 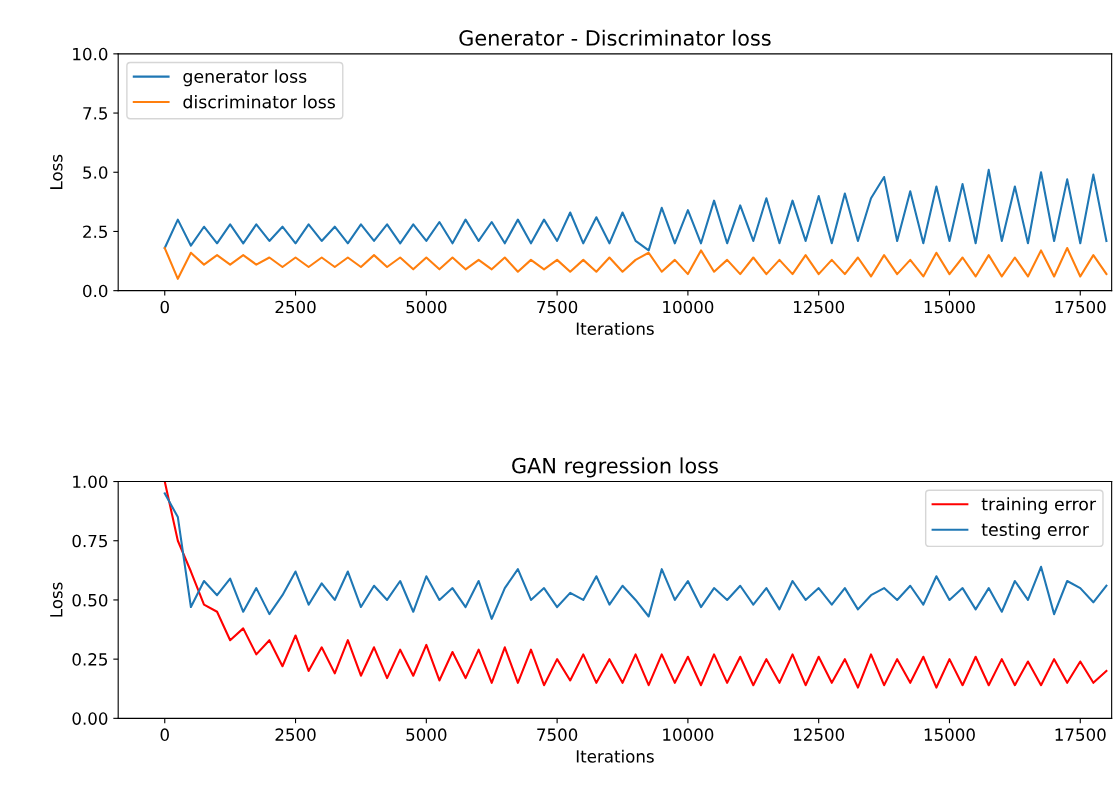 What do you see at coordinates (90, 54) in the screenshot?
I see `y-tick-label: 10.0` at bounding box center [90, 54].